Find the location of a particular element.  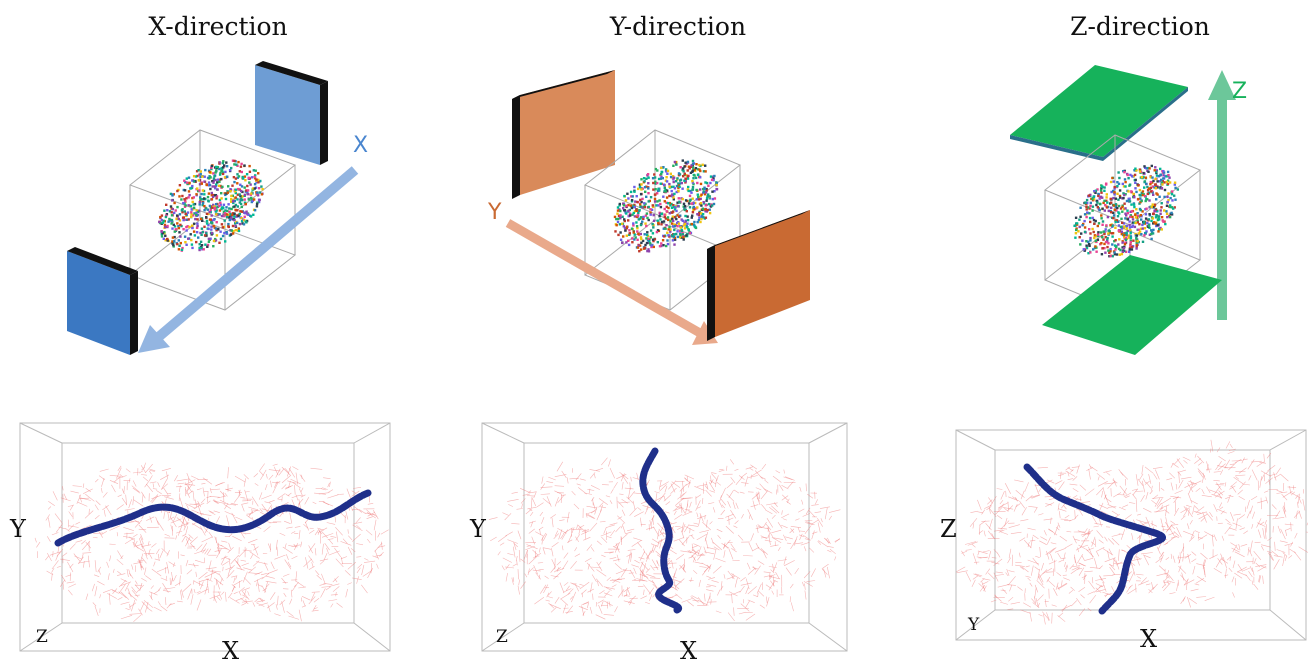

z-network-cloud is located at coordinates (1132, 532).